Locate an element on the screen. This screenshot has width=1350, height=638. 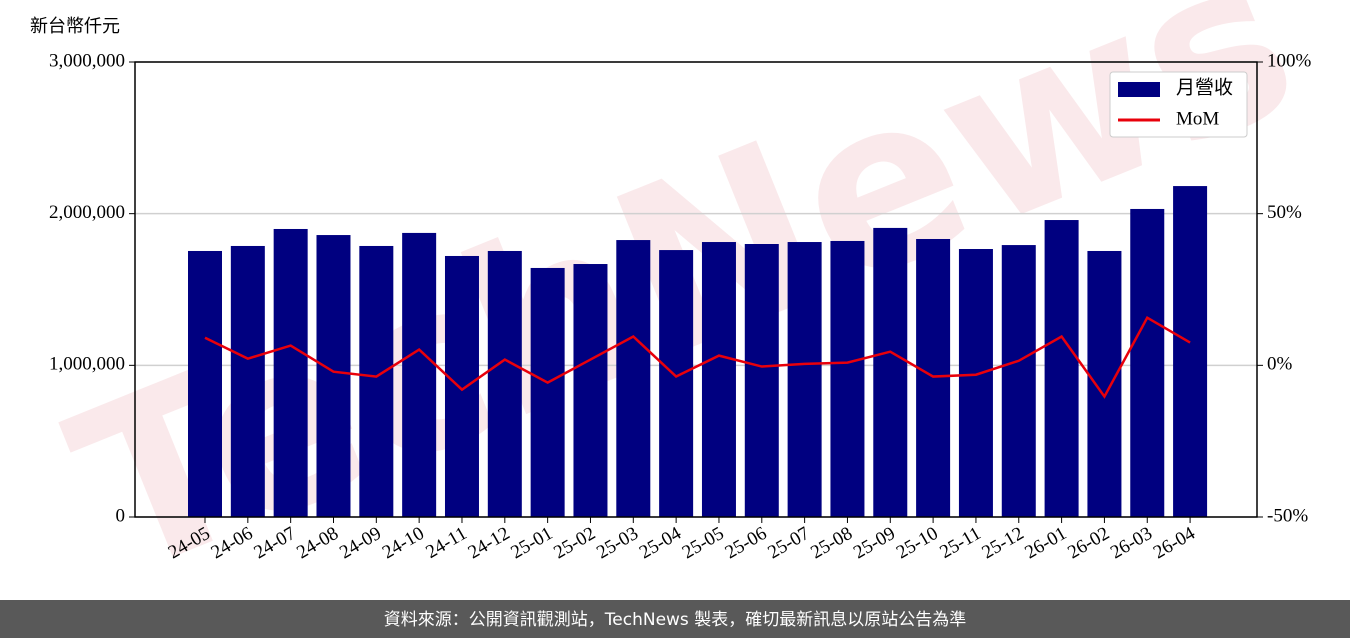
x-tick-label: 26-04 is located at coordinates (1174, 543).